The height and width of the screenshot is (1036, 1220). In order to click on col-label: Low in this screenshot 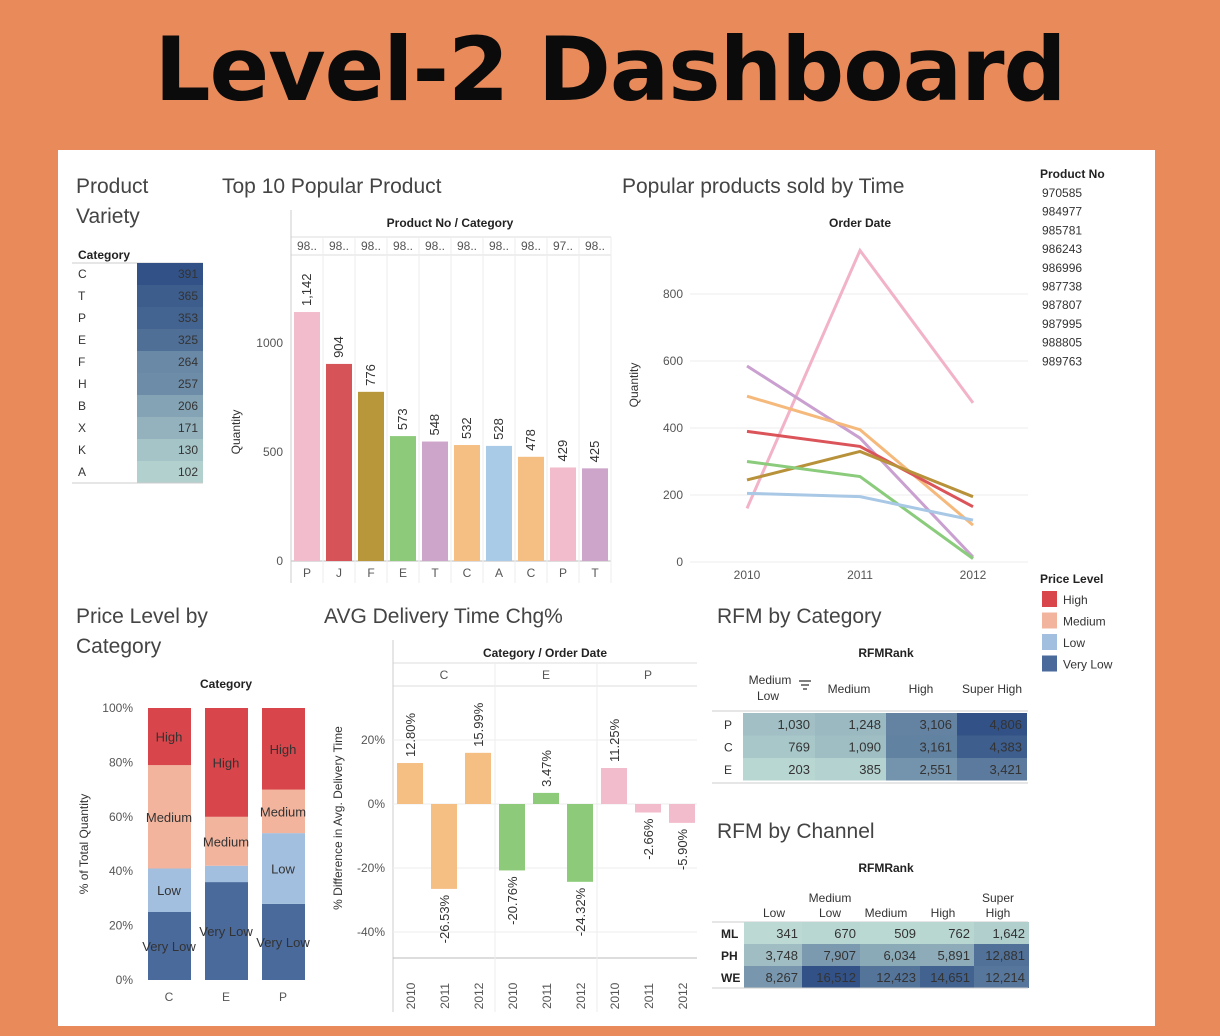, I will do `click(774, 913)`.